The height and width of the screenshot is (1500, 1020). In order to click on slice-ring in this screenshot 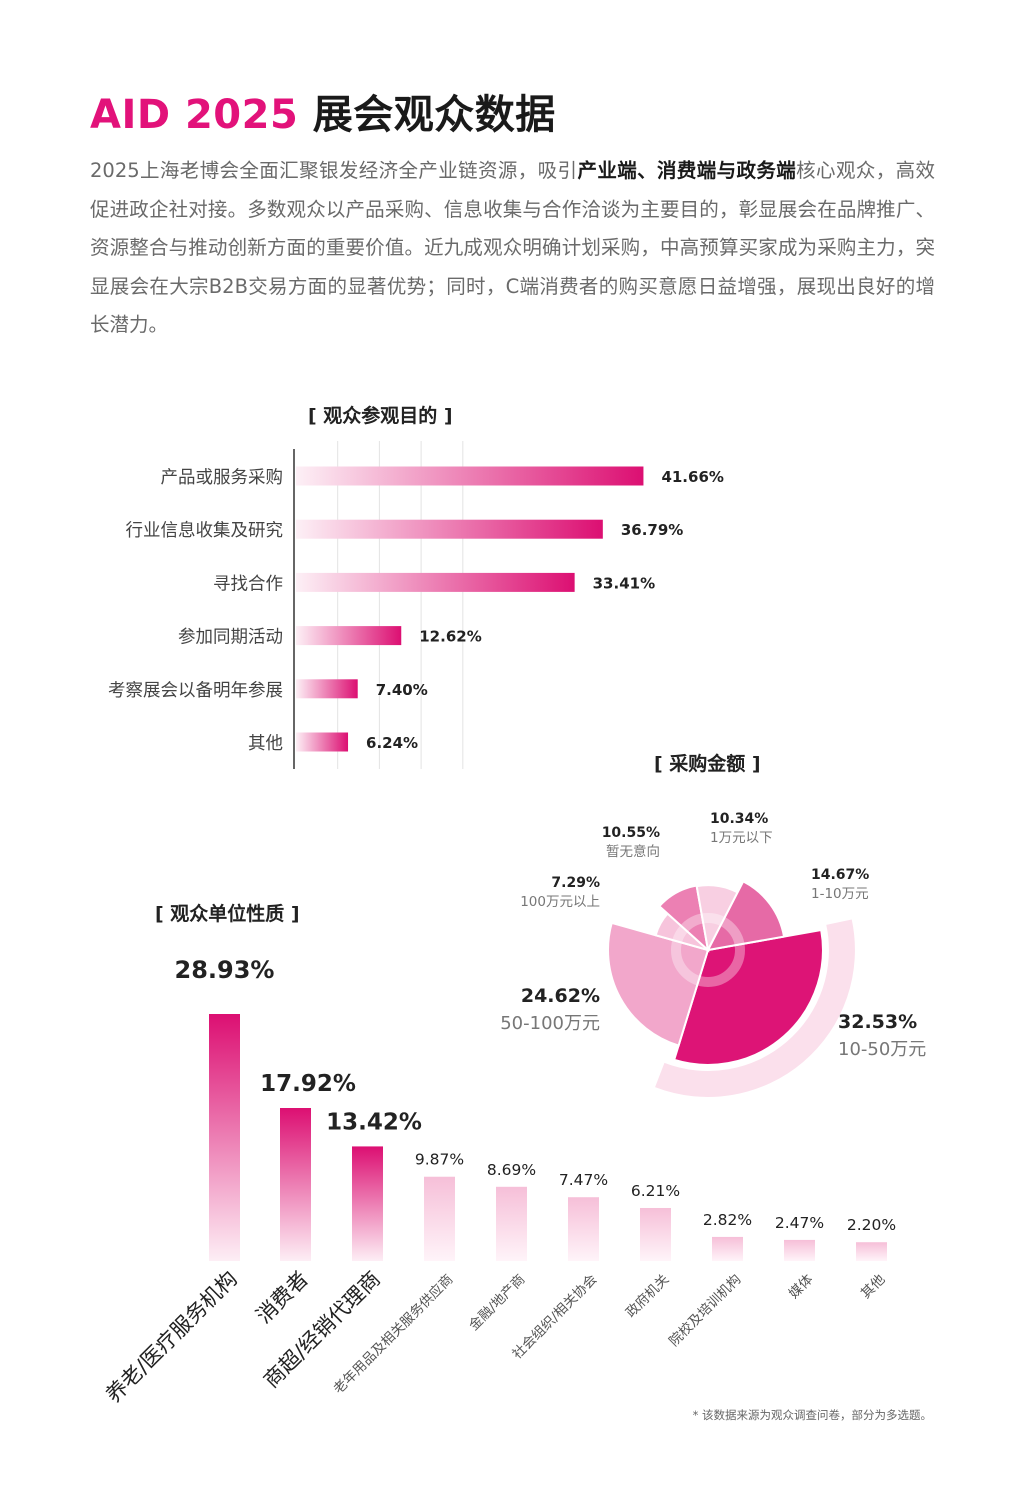, I will do `click(755, 1008)`.